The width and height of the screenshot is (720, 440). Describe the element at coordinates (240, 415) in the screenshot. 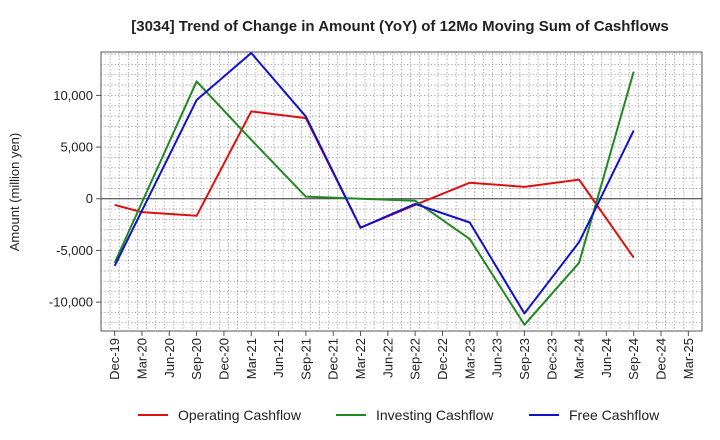

I see `legend-label: Operating Cashflow` at that location.